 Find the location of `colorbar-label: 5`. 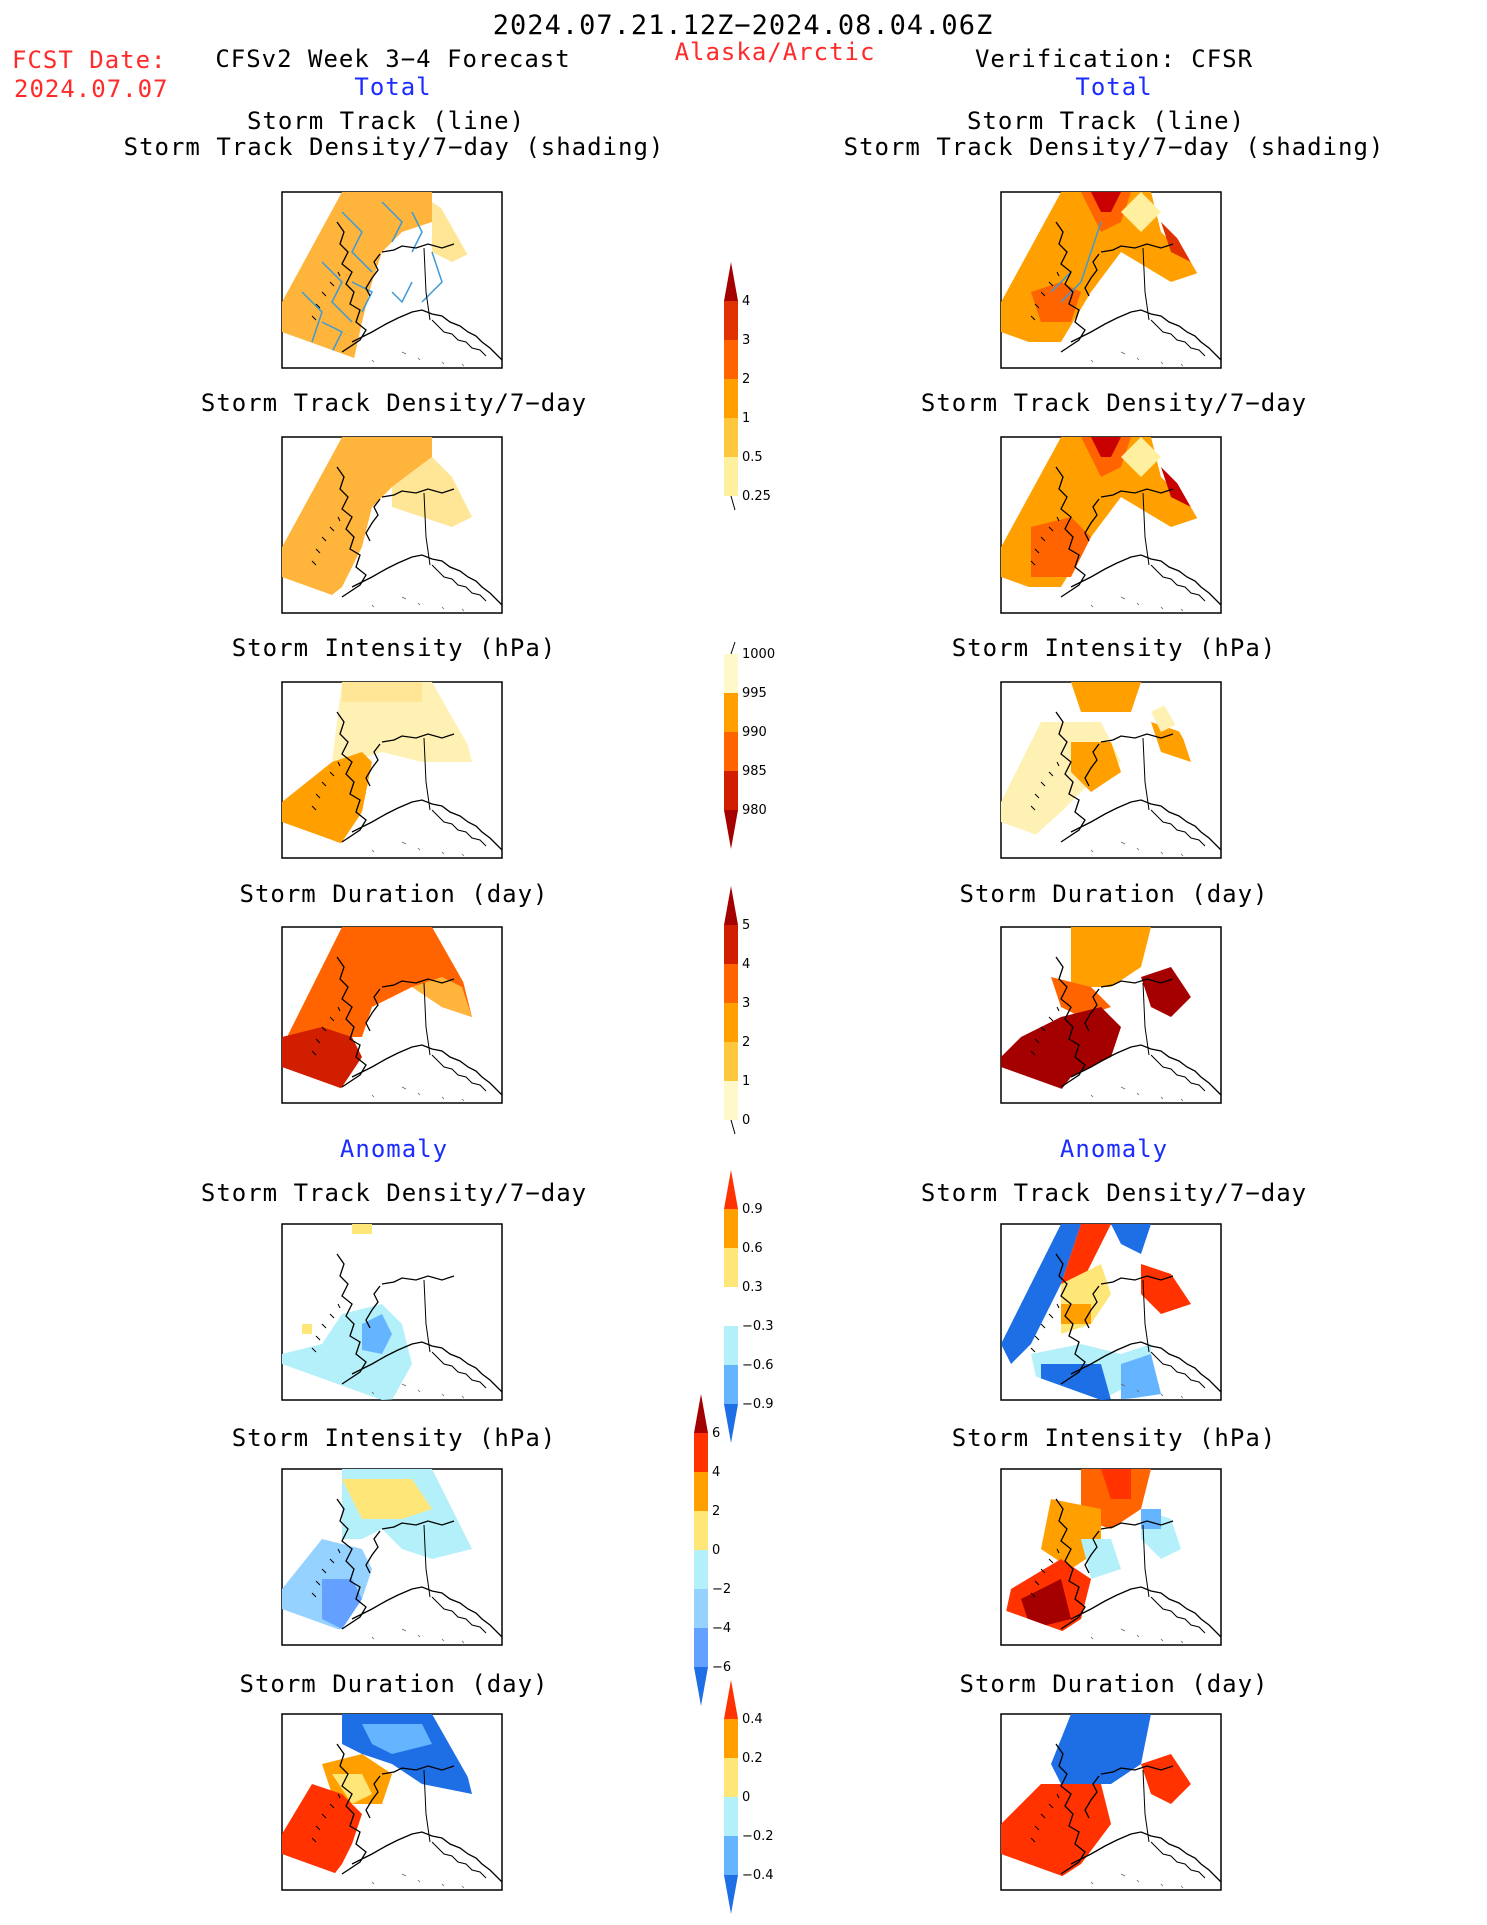

colorbar-label: 5 is located at coordinates (746, 925).